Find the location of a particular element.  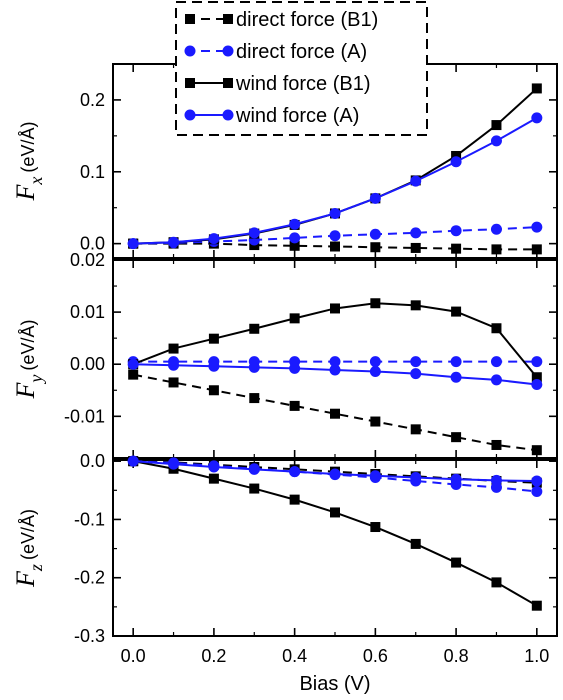

y-axis-label: Fz (eV/Å) is located at coordinates (28, 548).